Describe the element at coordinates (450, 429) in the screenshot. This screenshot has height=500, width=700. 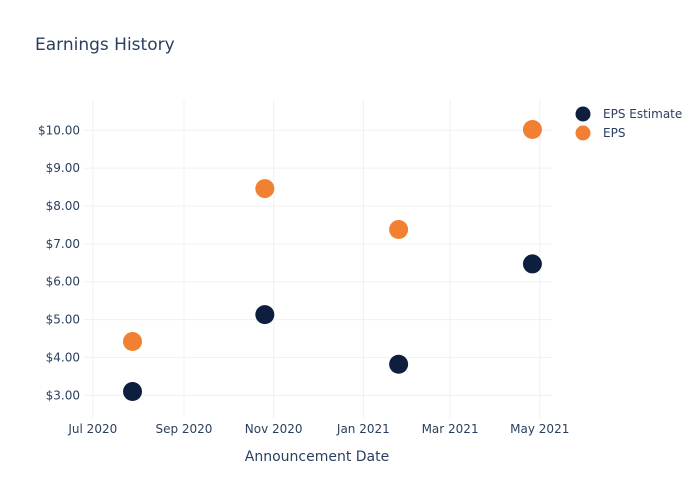
I see `x-tick-label: Mar 2021` at that location.